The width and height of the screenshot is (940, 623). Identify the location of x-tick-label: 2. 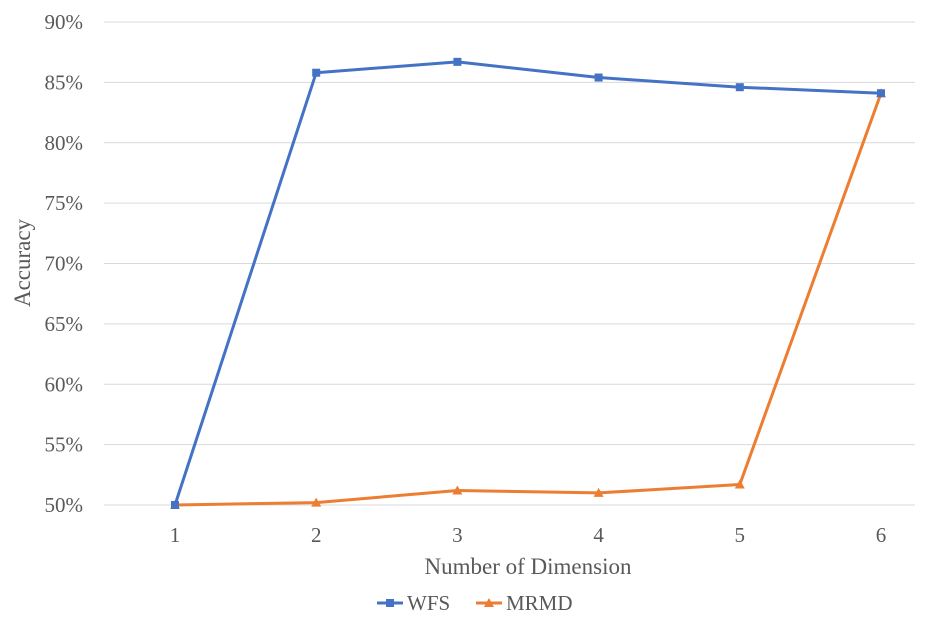
(316, 535).